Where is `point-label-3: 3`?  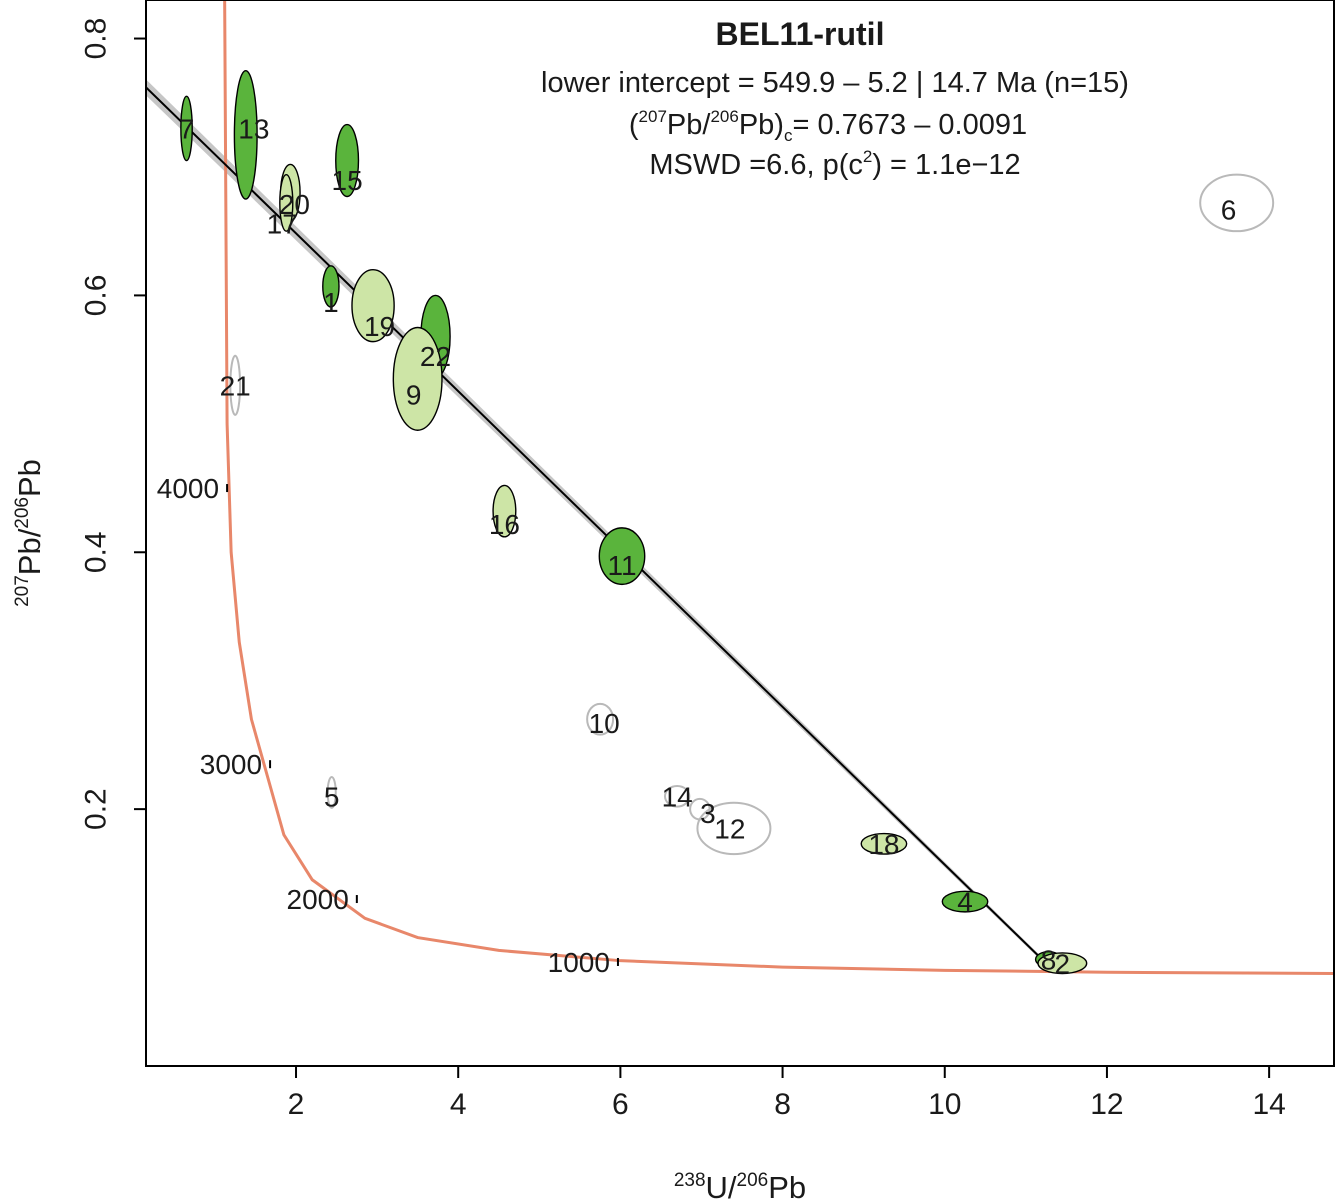 point-label-3: 3 is located at coordinates (708, 813).